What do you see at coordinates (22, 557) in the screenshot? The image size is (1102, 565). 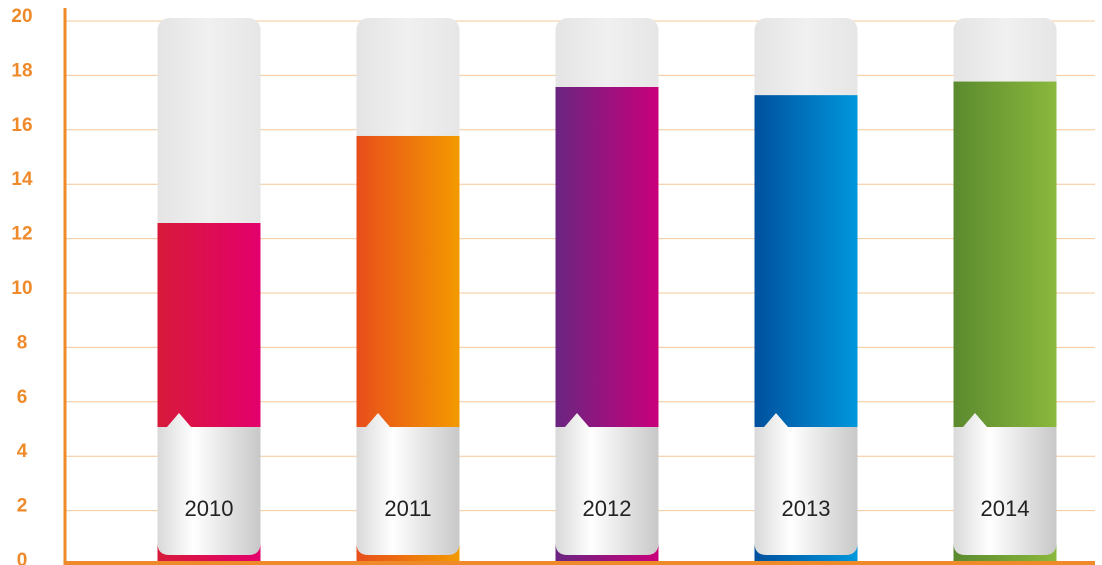 I see `y-tick-label: 0` at bounding box center [22, 557].